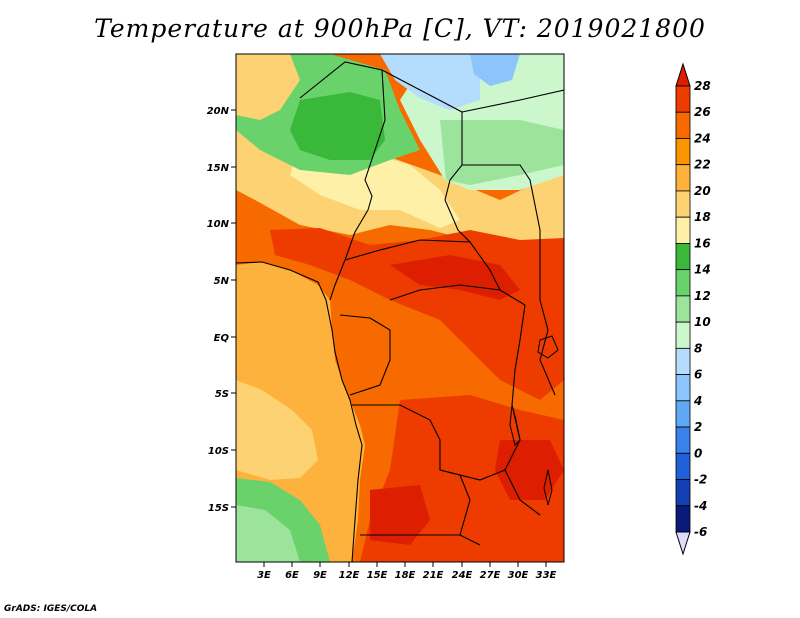  What do you see at coordinates (697, 401) in the screenshot?
I see `colorbar-label: 4` at bounding box center [697, 401].